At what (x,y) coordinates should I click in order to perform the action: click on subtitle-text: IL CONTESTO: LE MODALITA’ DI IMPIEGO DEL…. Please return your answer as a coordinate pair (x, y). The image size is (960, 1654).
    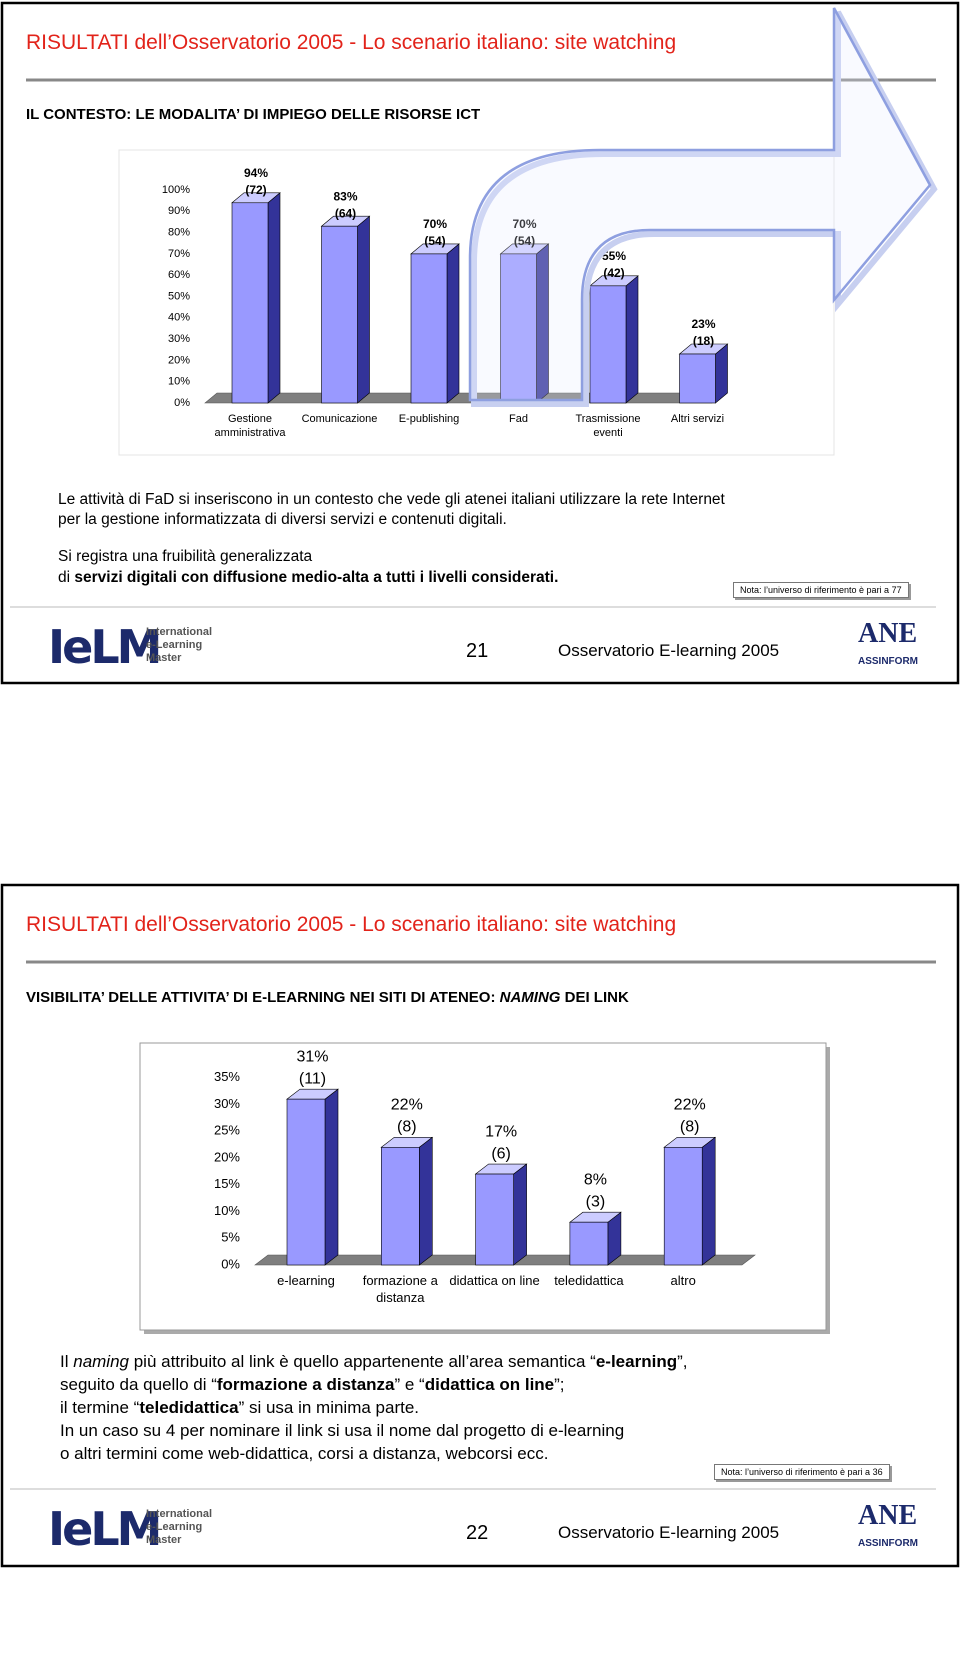
    Looking at the image, I should click on (253, 114).